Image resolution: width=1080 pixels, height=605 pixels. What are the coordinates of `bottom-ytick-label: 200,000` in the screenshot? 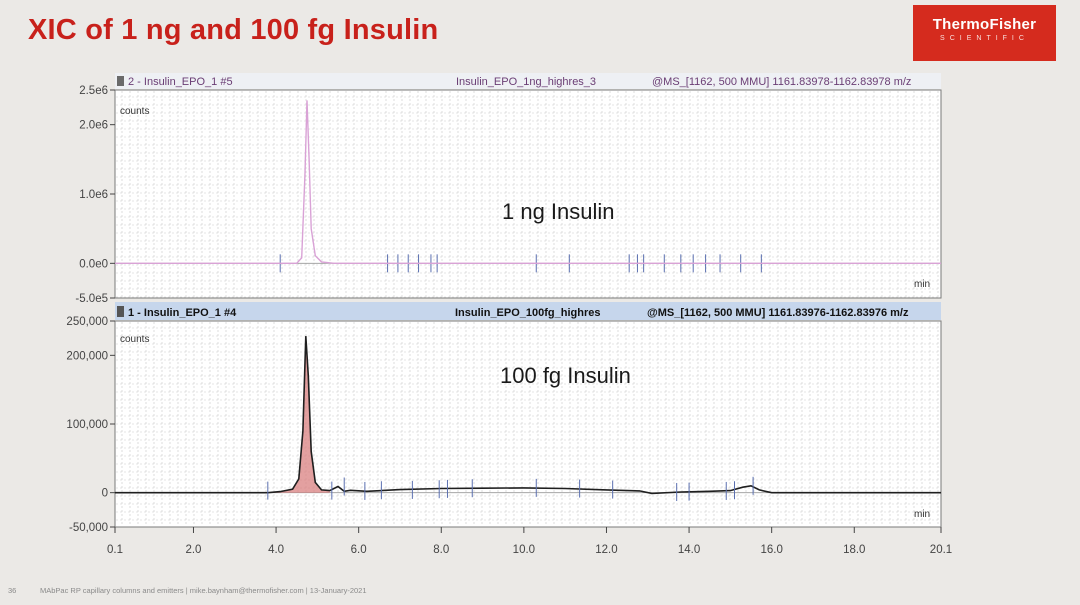 It's located at (87, 356).